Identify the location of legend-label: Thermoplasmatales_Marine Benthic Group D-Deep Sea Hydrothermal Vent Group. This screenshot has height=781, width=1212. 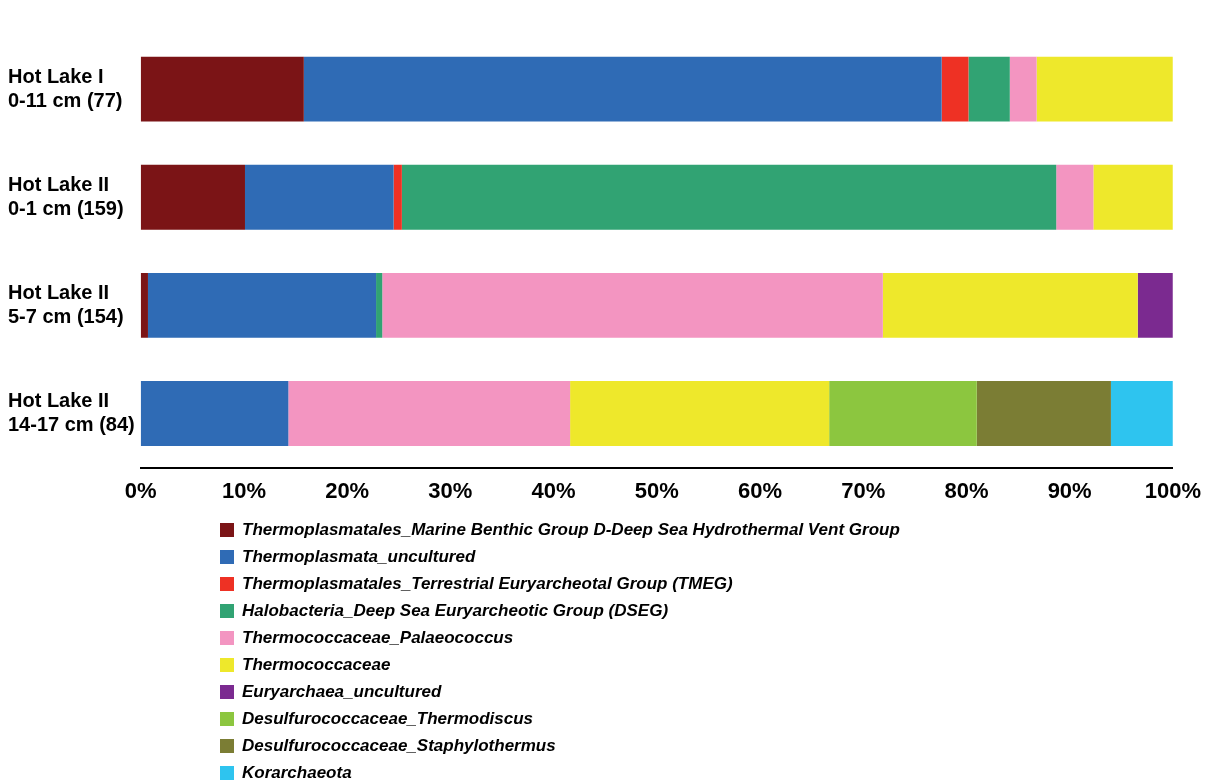
(571, 529).